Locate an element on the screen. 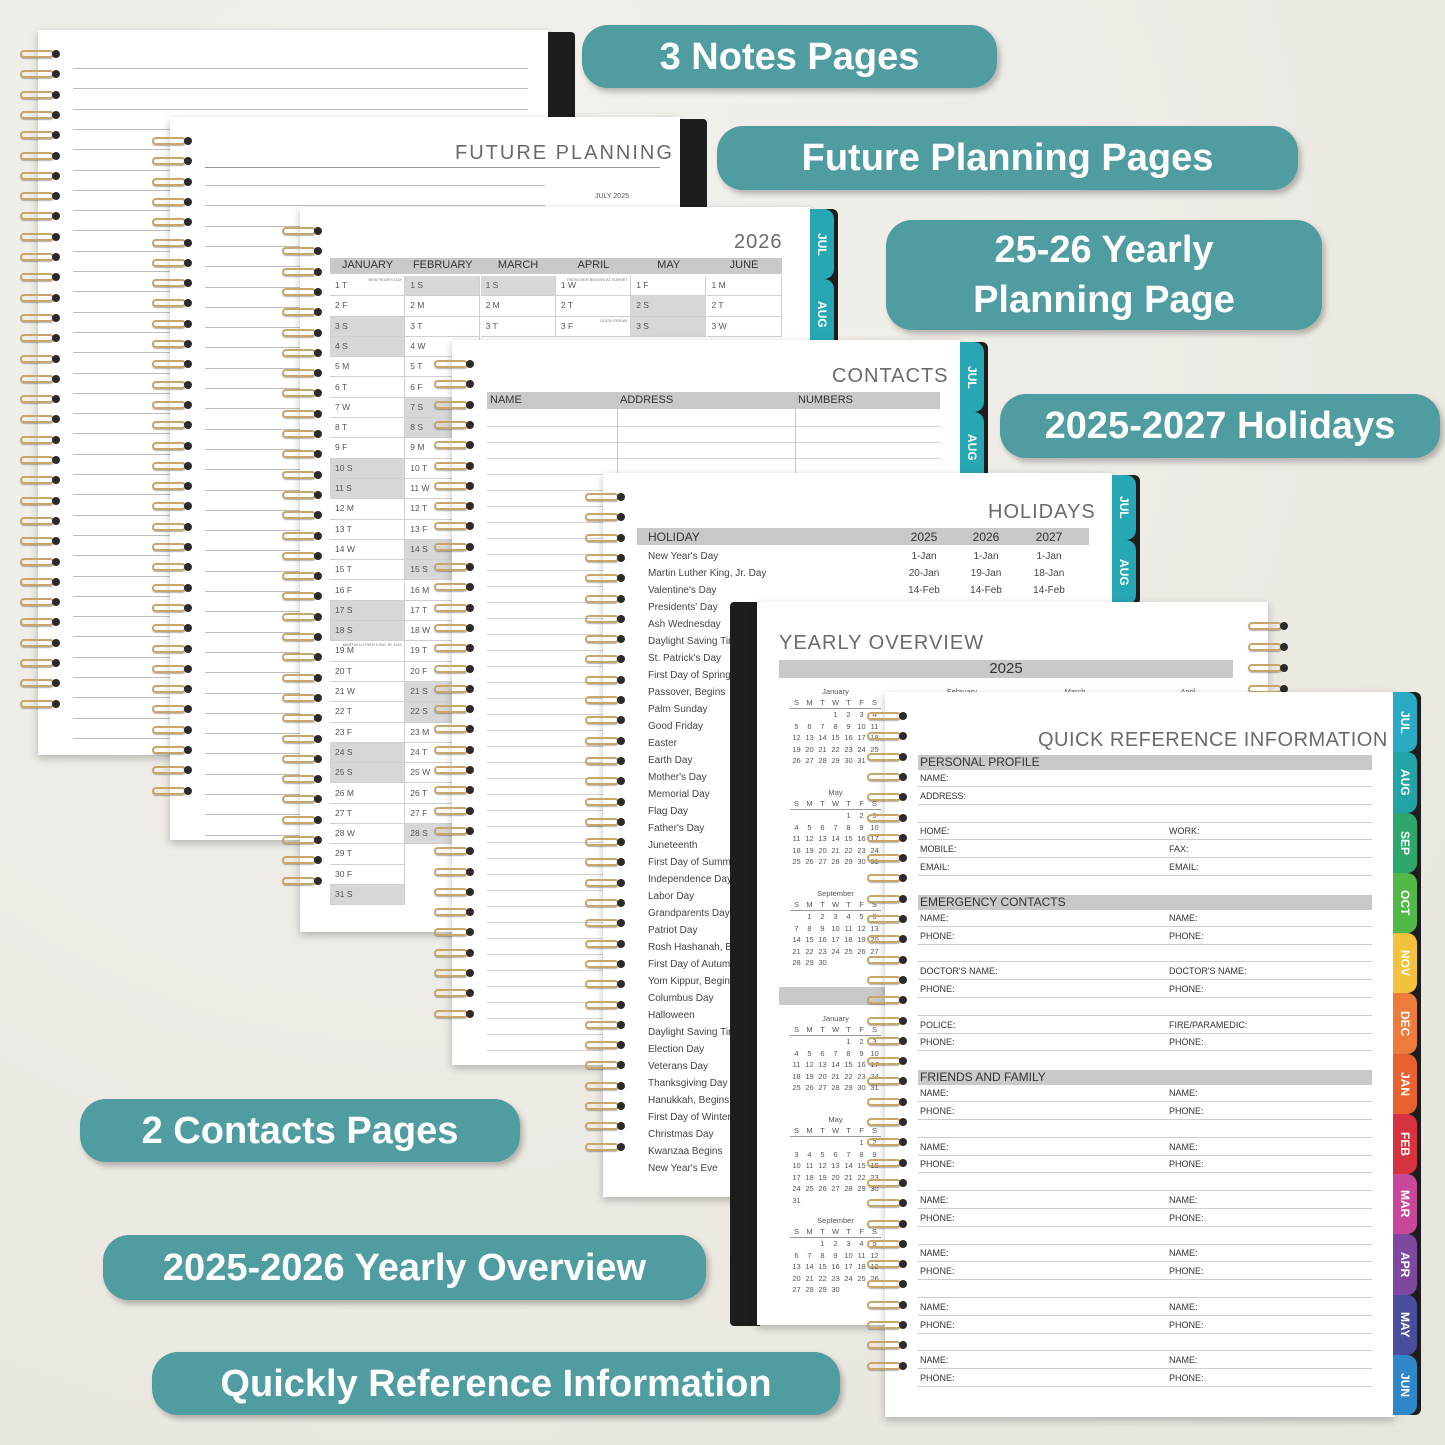 Image resolution: width=1445 pixels, height=1445 pixels. weekday-label: S is located at coordinates (874, 1130).